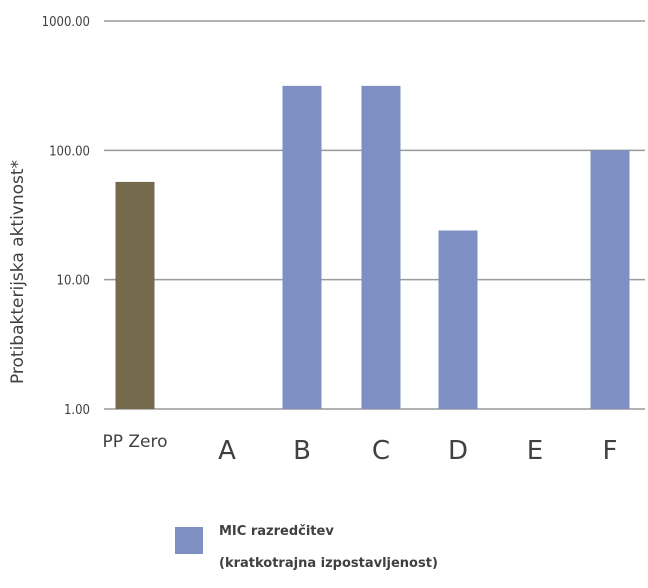  Describe the element at coordinates (302, 451) in the screenshot. I see `x-tick-label: B` at that location.